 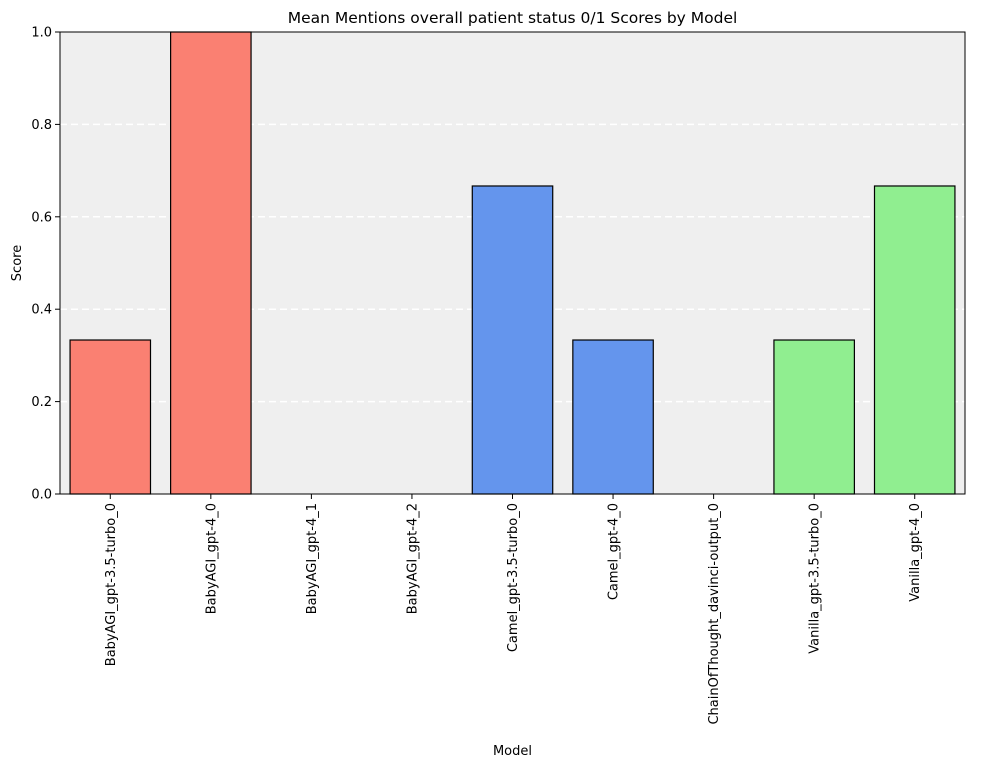 I want to click on x-tick-label: Vanilla_gpt-4_0, so click(x=915, y=552).